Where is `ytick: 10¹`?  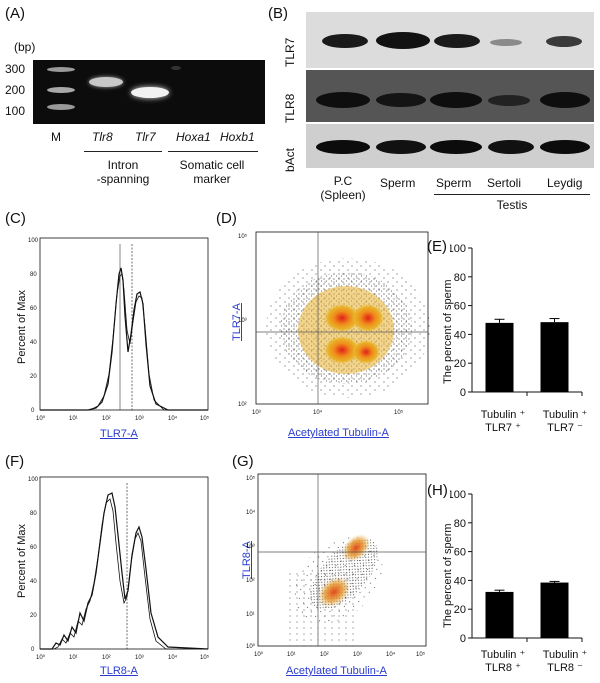 ytick: 10¹ is located at coordinates (250, 615).